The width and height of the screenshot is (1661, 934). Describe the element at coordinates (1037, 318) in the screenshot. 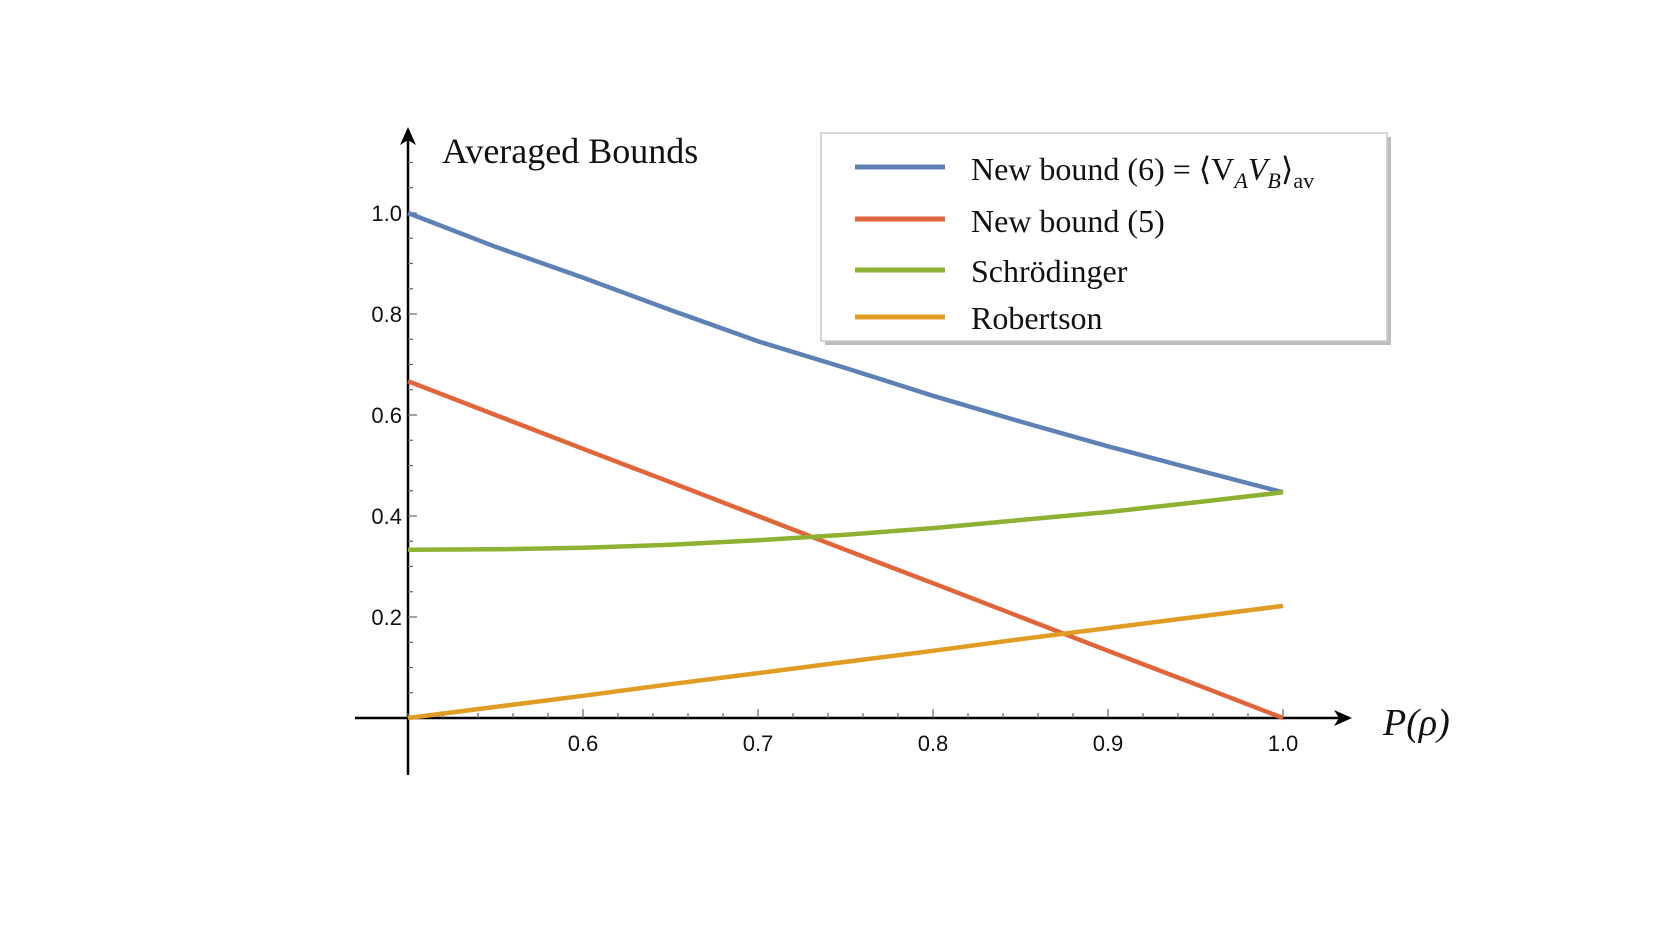

I see `legend-label-robertson: Robertson` at that location.